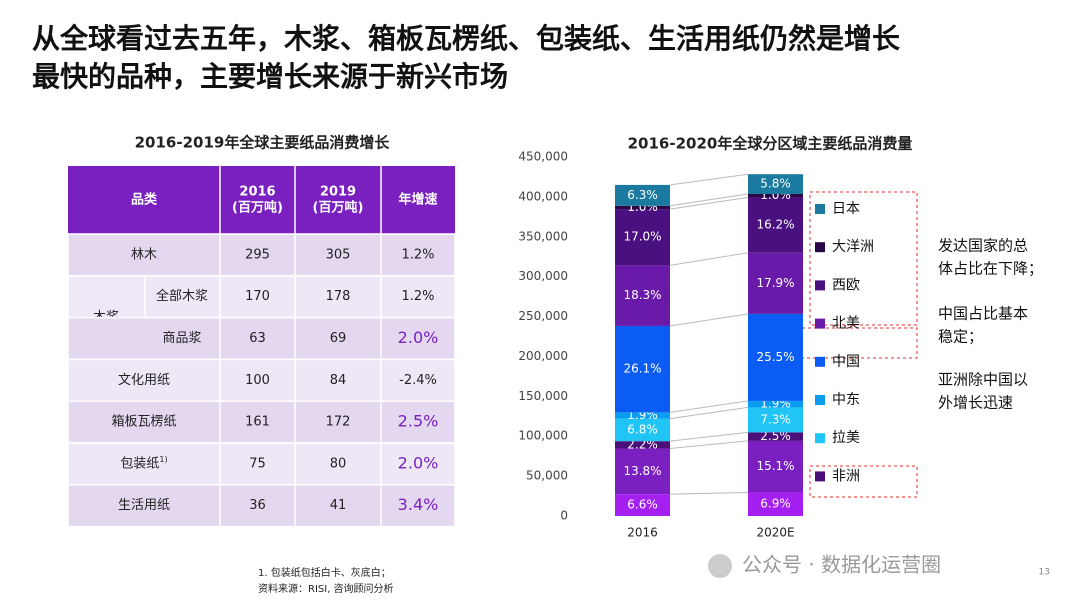  What do you see at coordinates (338, 254) in the screenshot?
I see `table-cell: 305` at bounding box center [338, 254].